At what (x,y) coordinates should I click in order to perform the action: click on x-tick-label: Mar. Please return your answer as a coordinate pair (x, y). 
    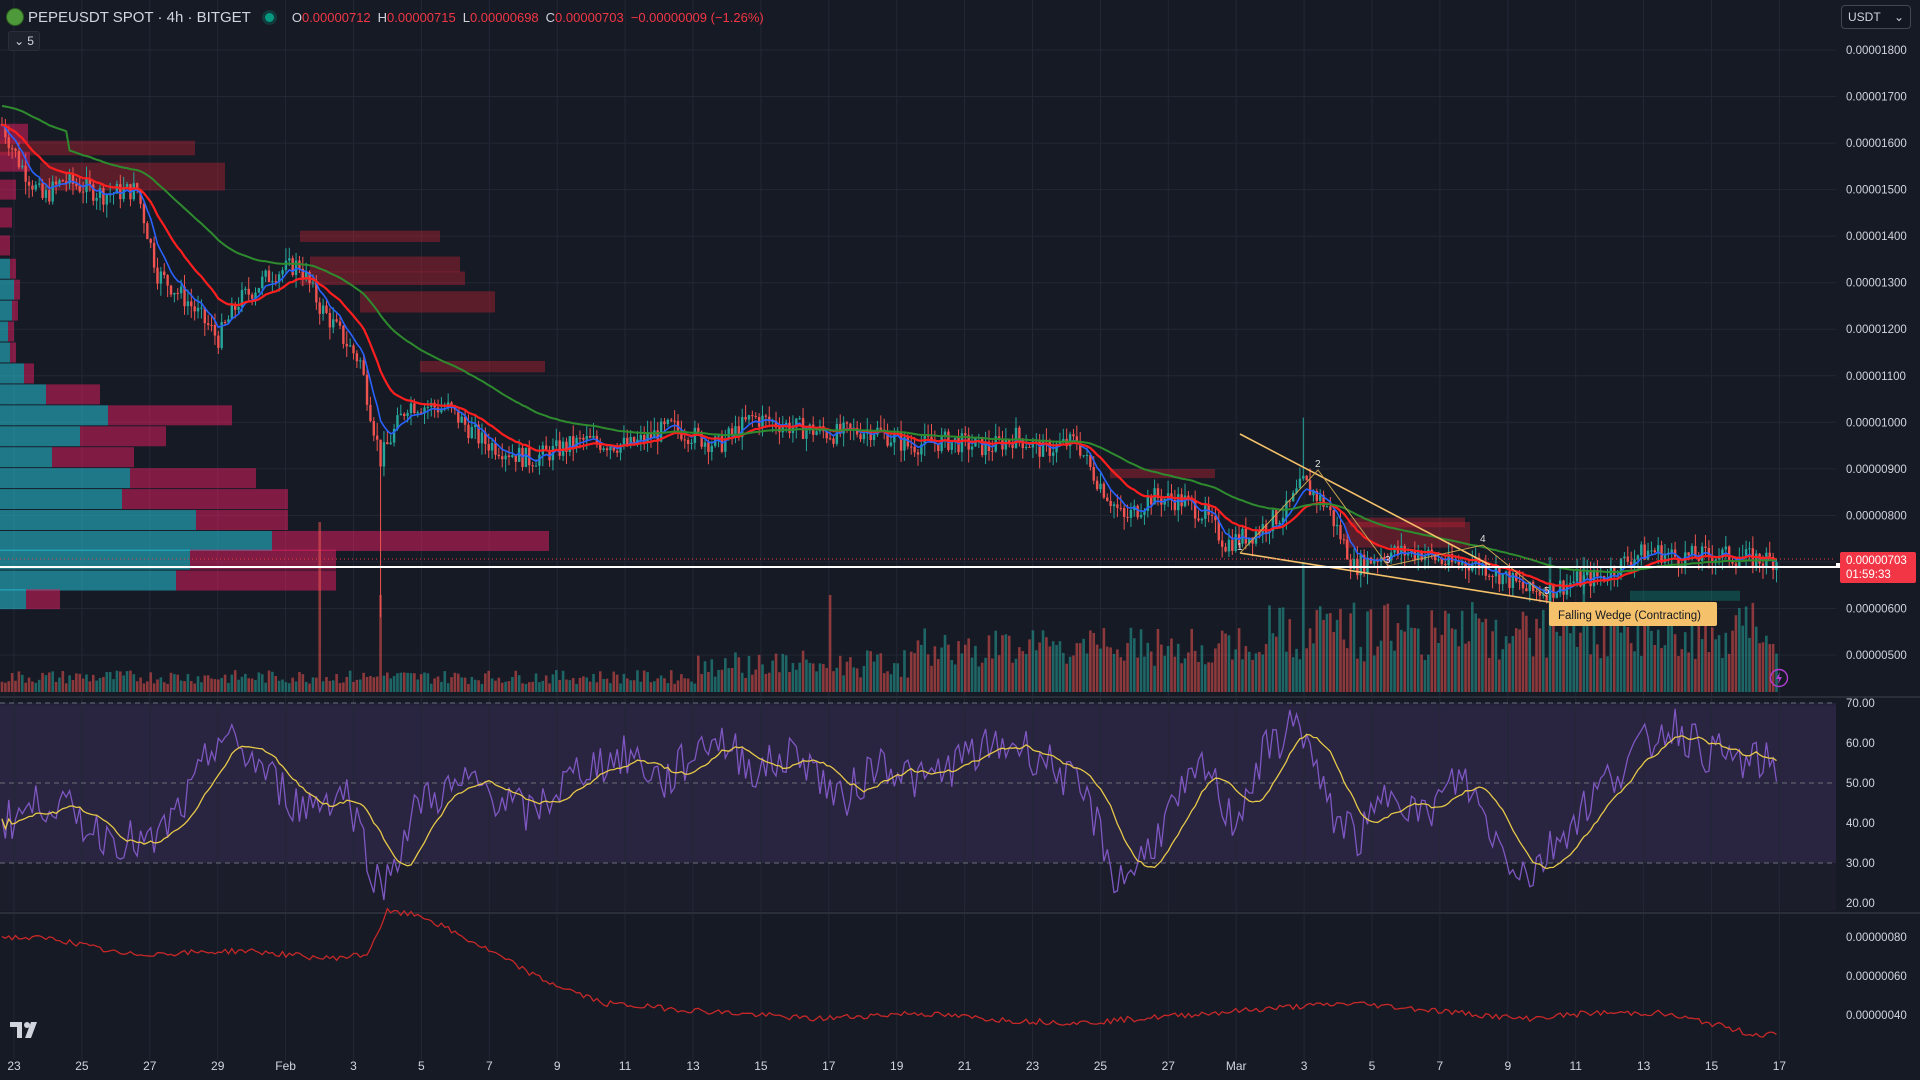
    Looking at the image, I should click on (1236, 1066).